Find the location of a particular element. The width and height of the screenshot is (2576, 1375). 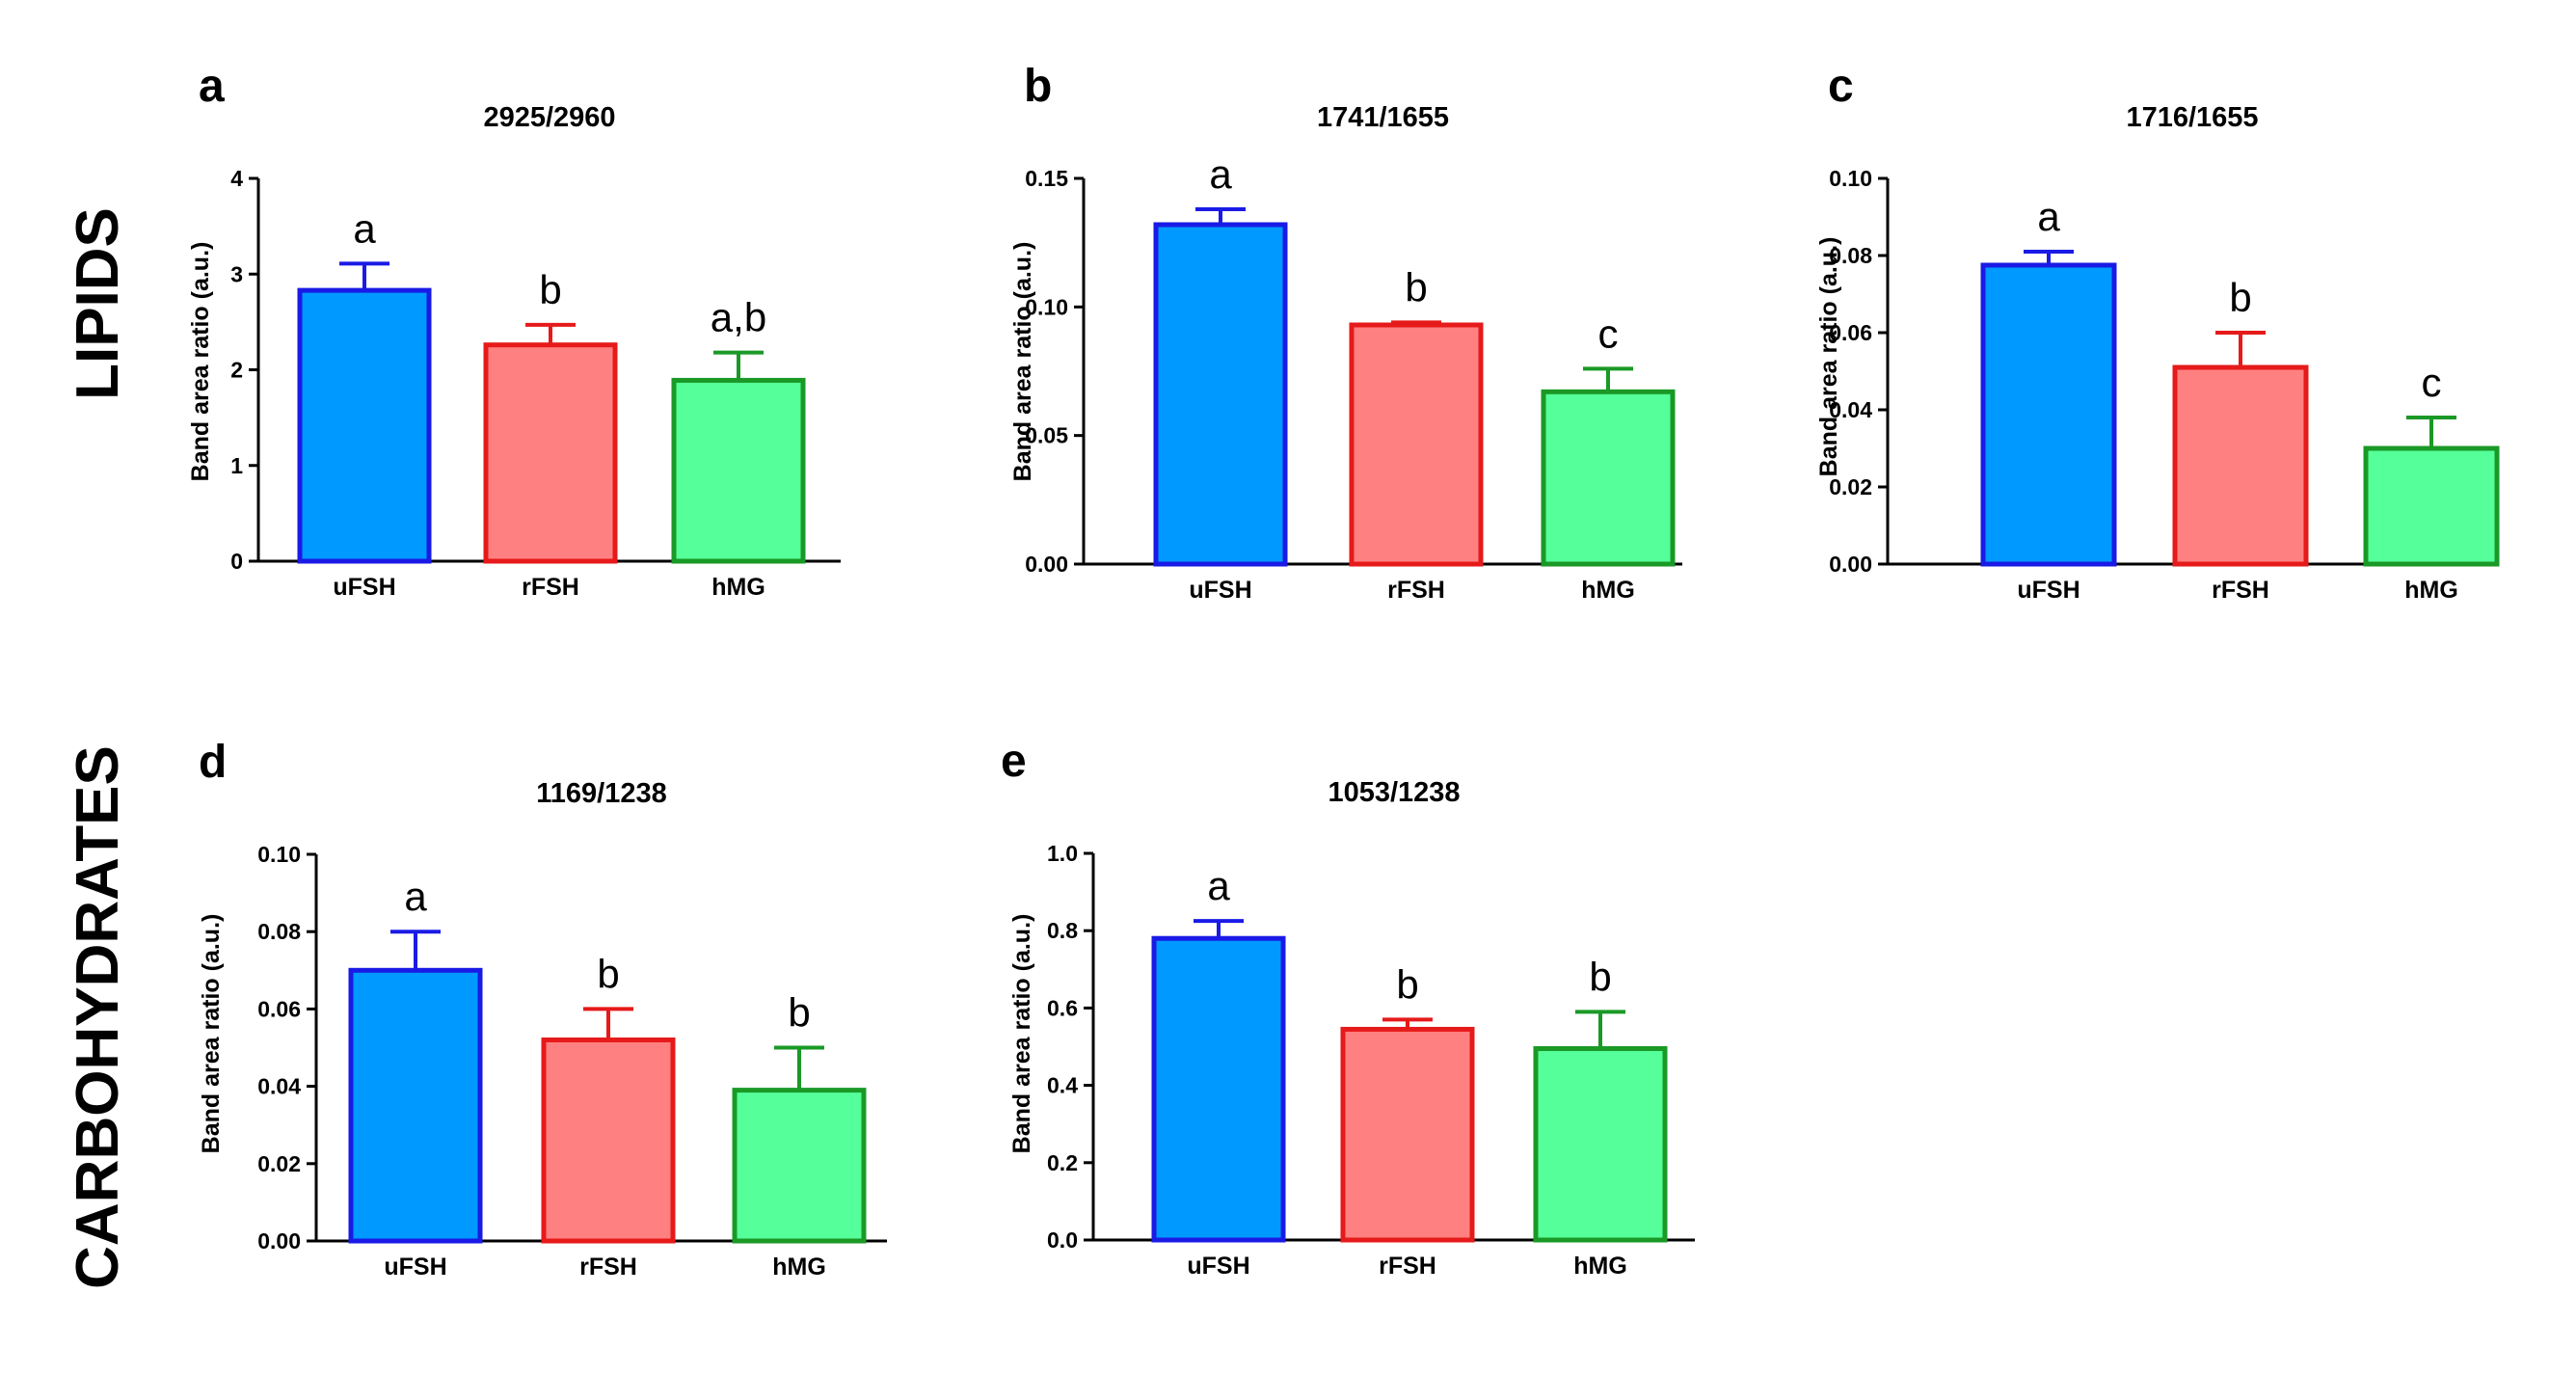

y-axis-label-a: Band area ratio (a.u.) is located at coordinates (201, 362).